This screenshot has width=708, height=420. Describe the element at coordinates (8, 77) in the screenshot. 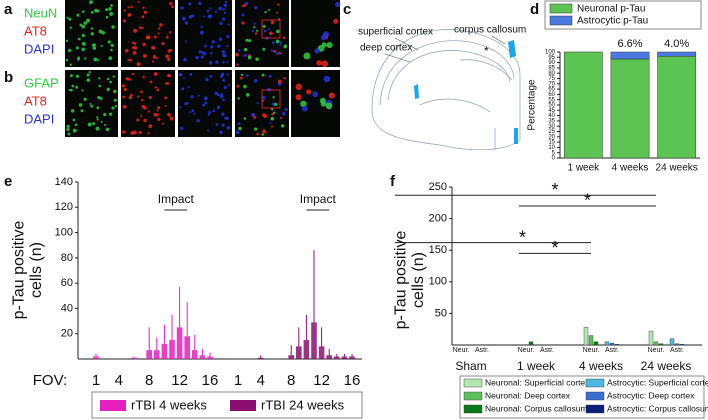

I see `panel-label: b` at that location.